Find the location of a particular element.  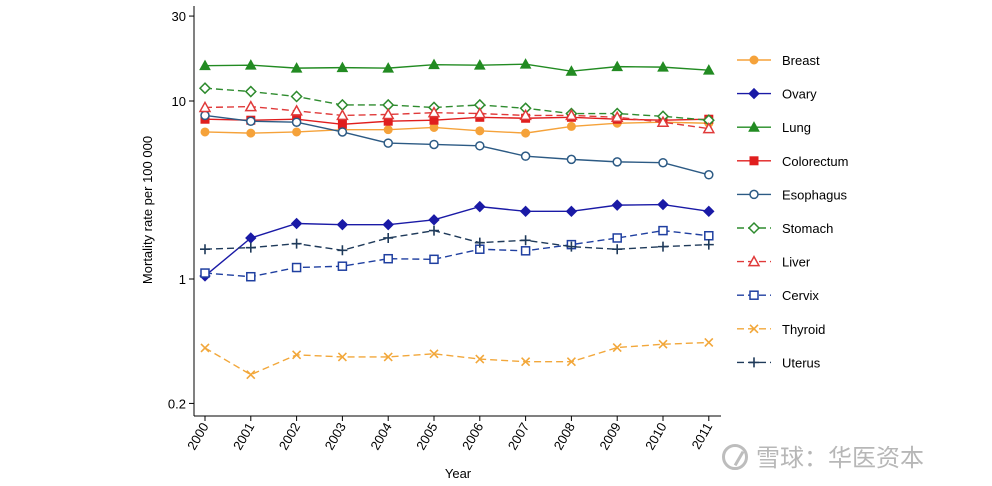

legend-label: Colorectum is located at coordinates (815, 161).